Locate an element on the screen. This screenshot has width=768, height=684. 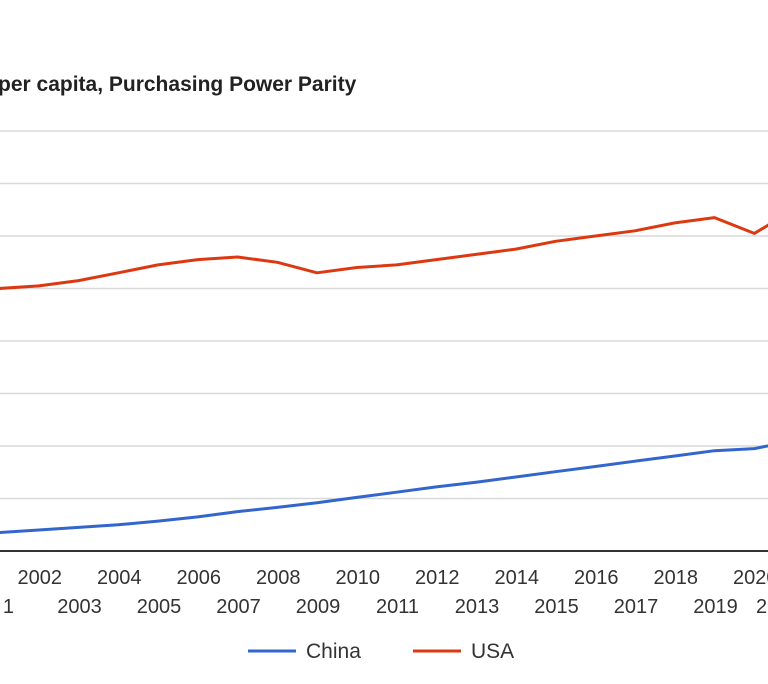
x-tick-label: 2003 is located at coordinates (79, 607).